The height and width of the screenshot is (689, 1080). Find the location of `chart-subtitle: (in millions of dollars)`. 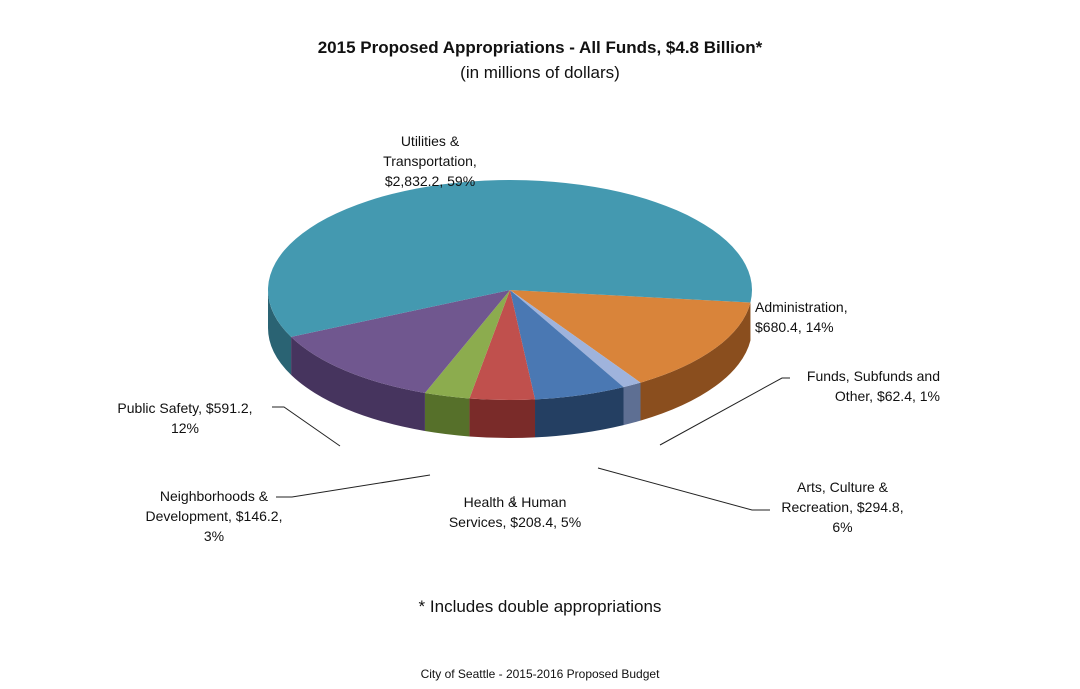

chart-subtitle: (in millions of dollars) is located at coordinates (540, 72).